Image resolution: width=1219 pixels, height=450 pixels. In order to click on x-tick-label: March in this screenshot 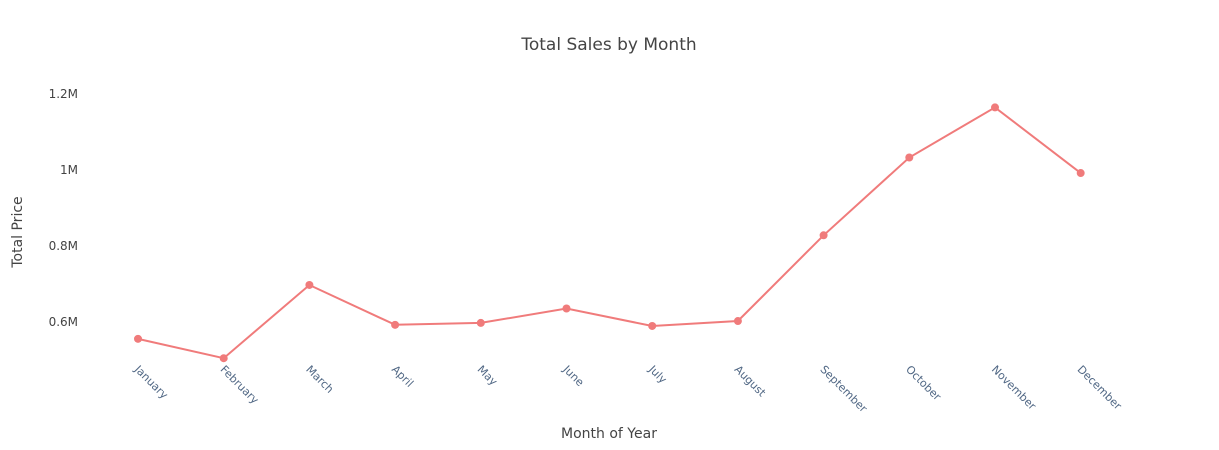, I will do `click(319, 379)`.